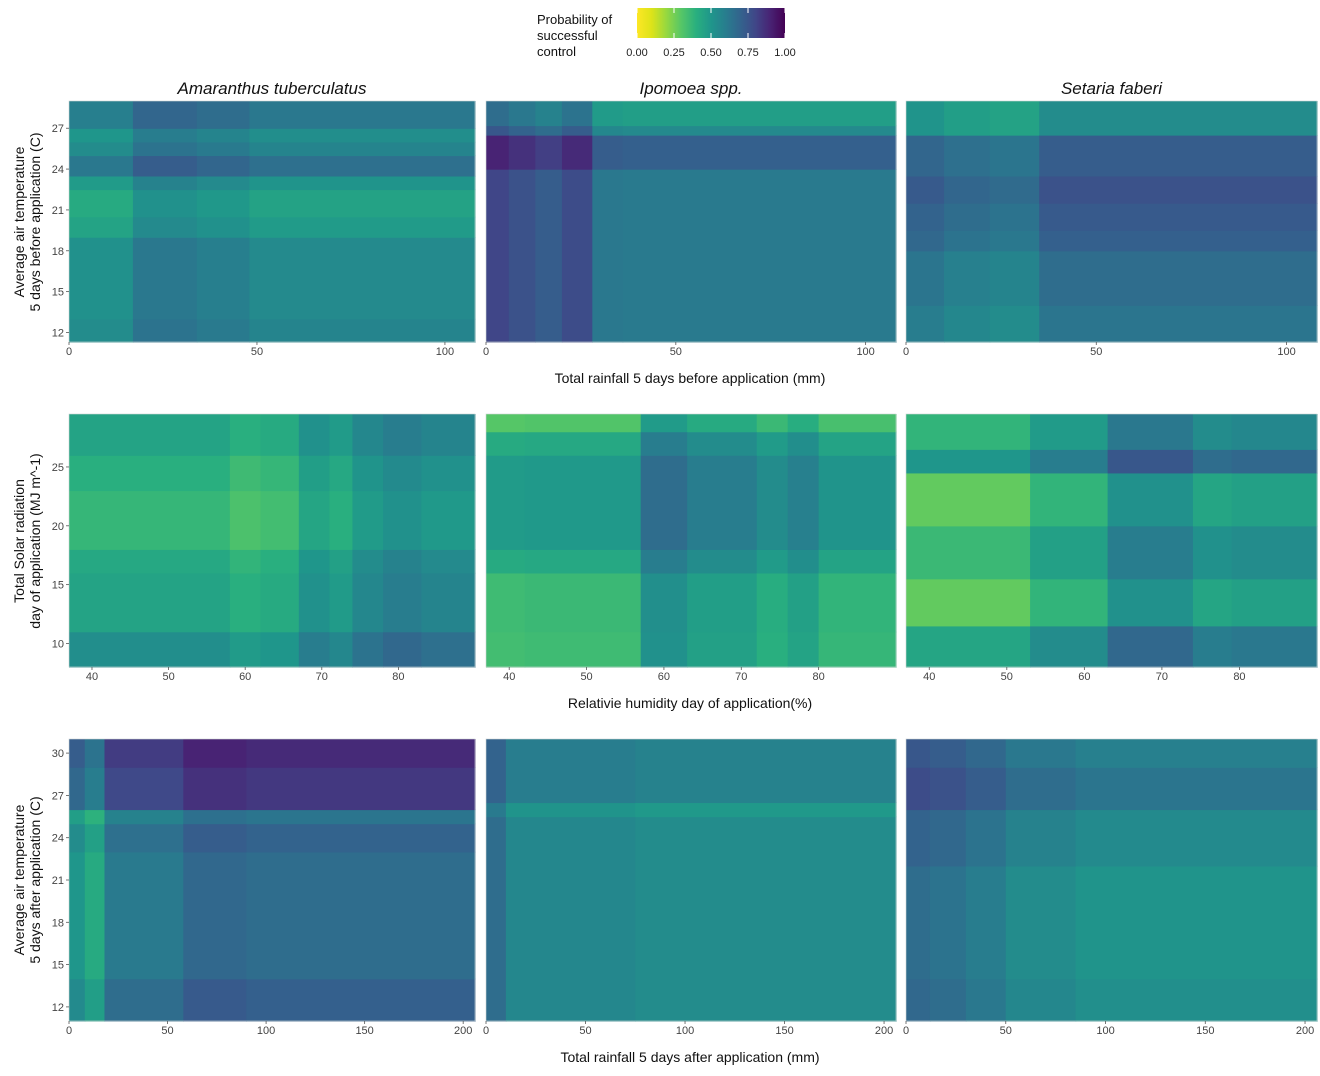  Describe the element at coordinates (35, 222) in the screenshot. I see `y-axis-label-line: 5 days before application (C)` at that location.